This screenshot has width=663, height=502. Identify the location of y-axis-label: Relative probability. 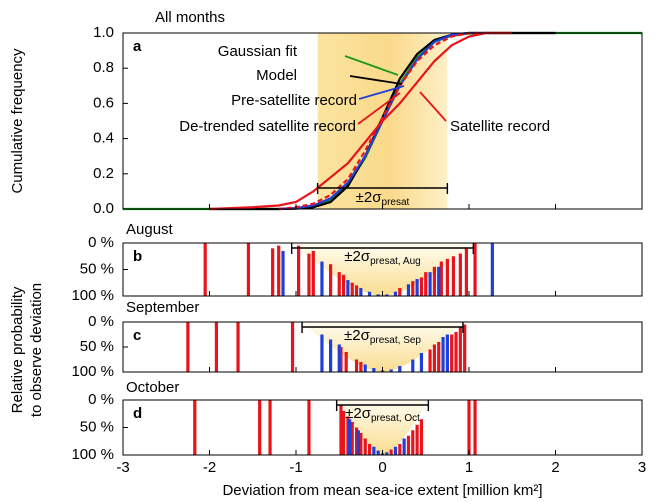
(17, 349).